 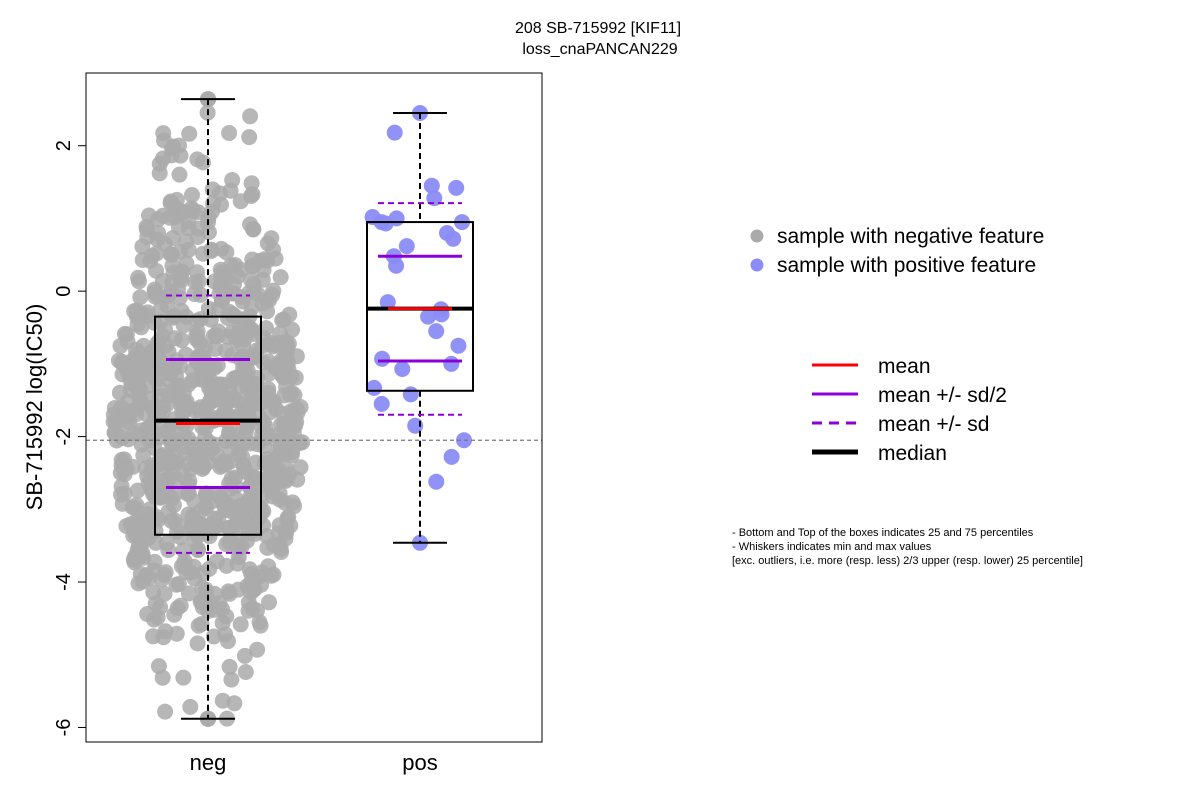 What do you see at coordinates (599, 49) in the screenshot?
I see `chart-title-line-2: loss_cnaPANCAN229` at bounding box center [599, 49].